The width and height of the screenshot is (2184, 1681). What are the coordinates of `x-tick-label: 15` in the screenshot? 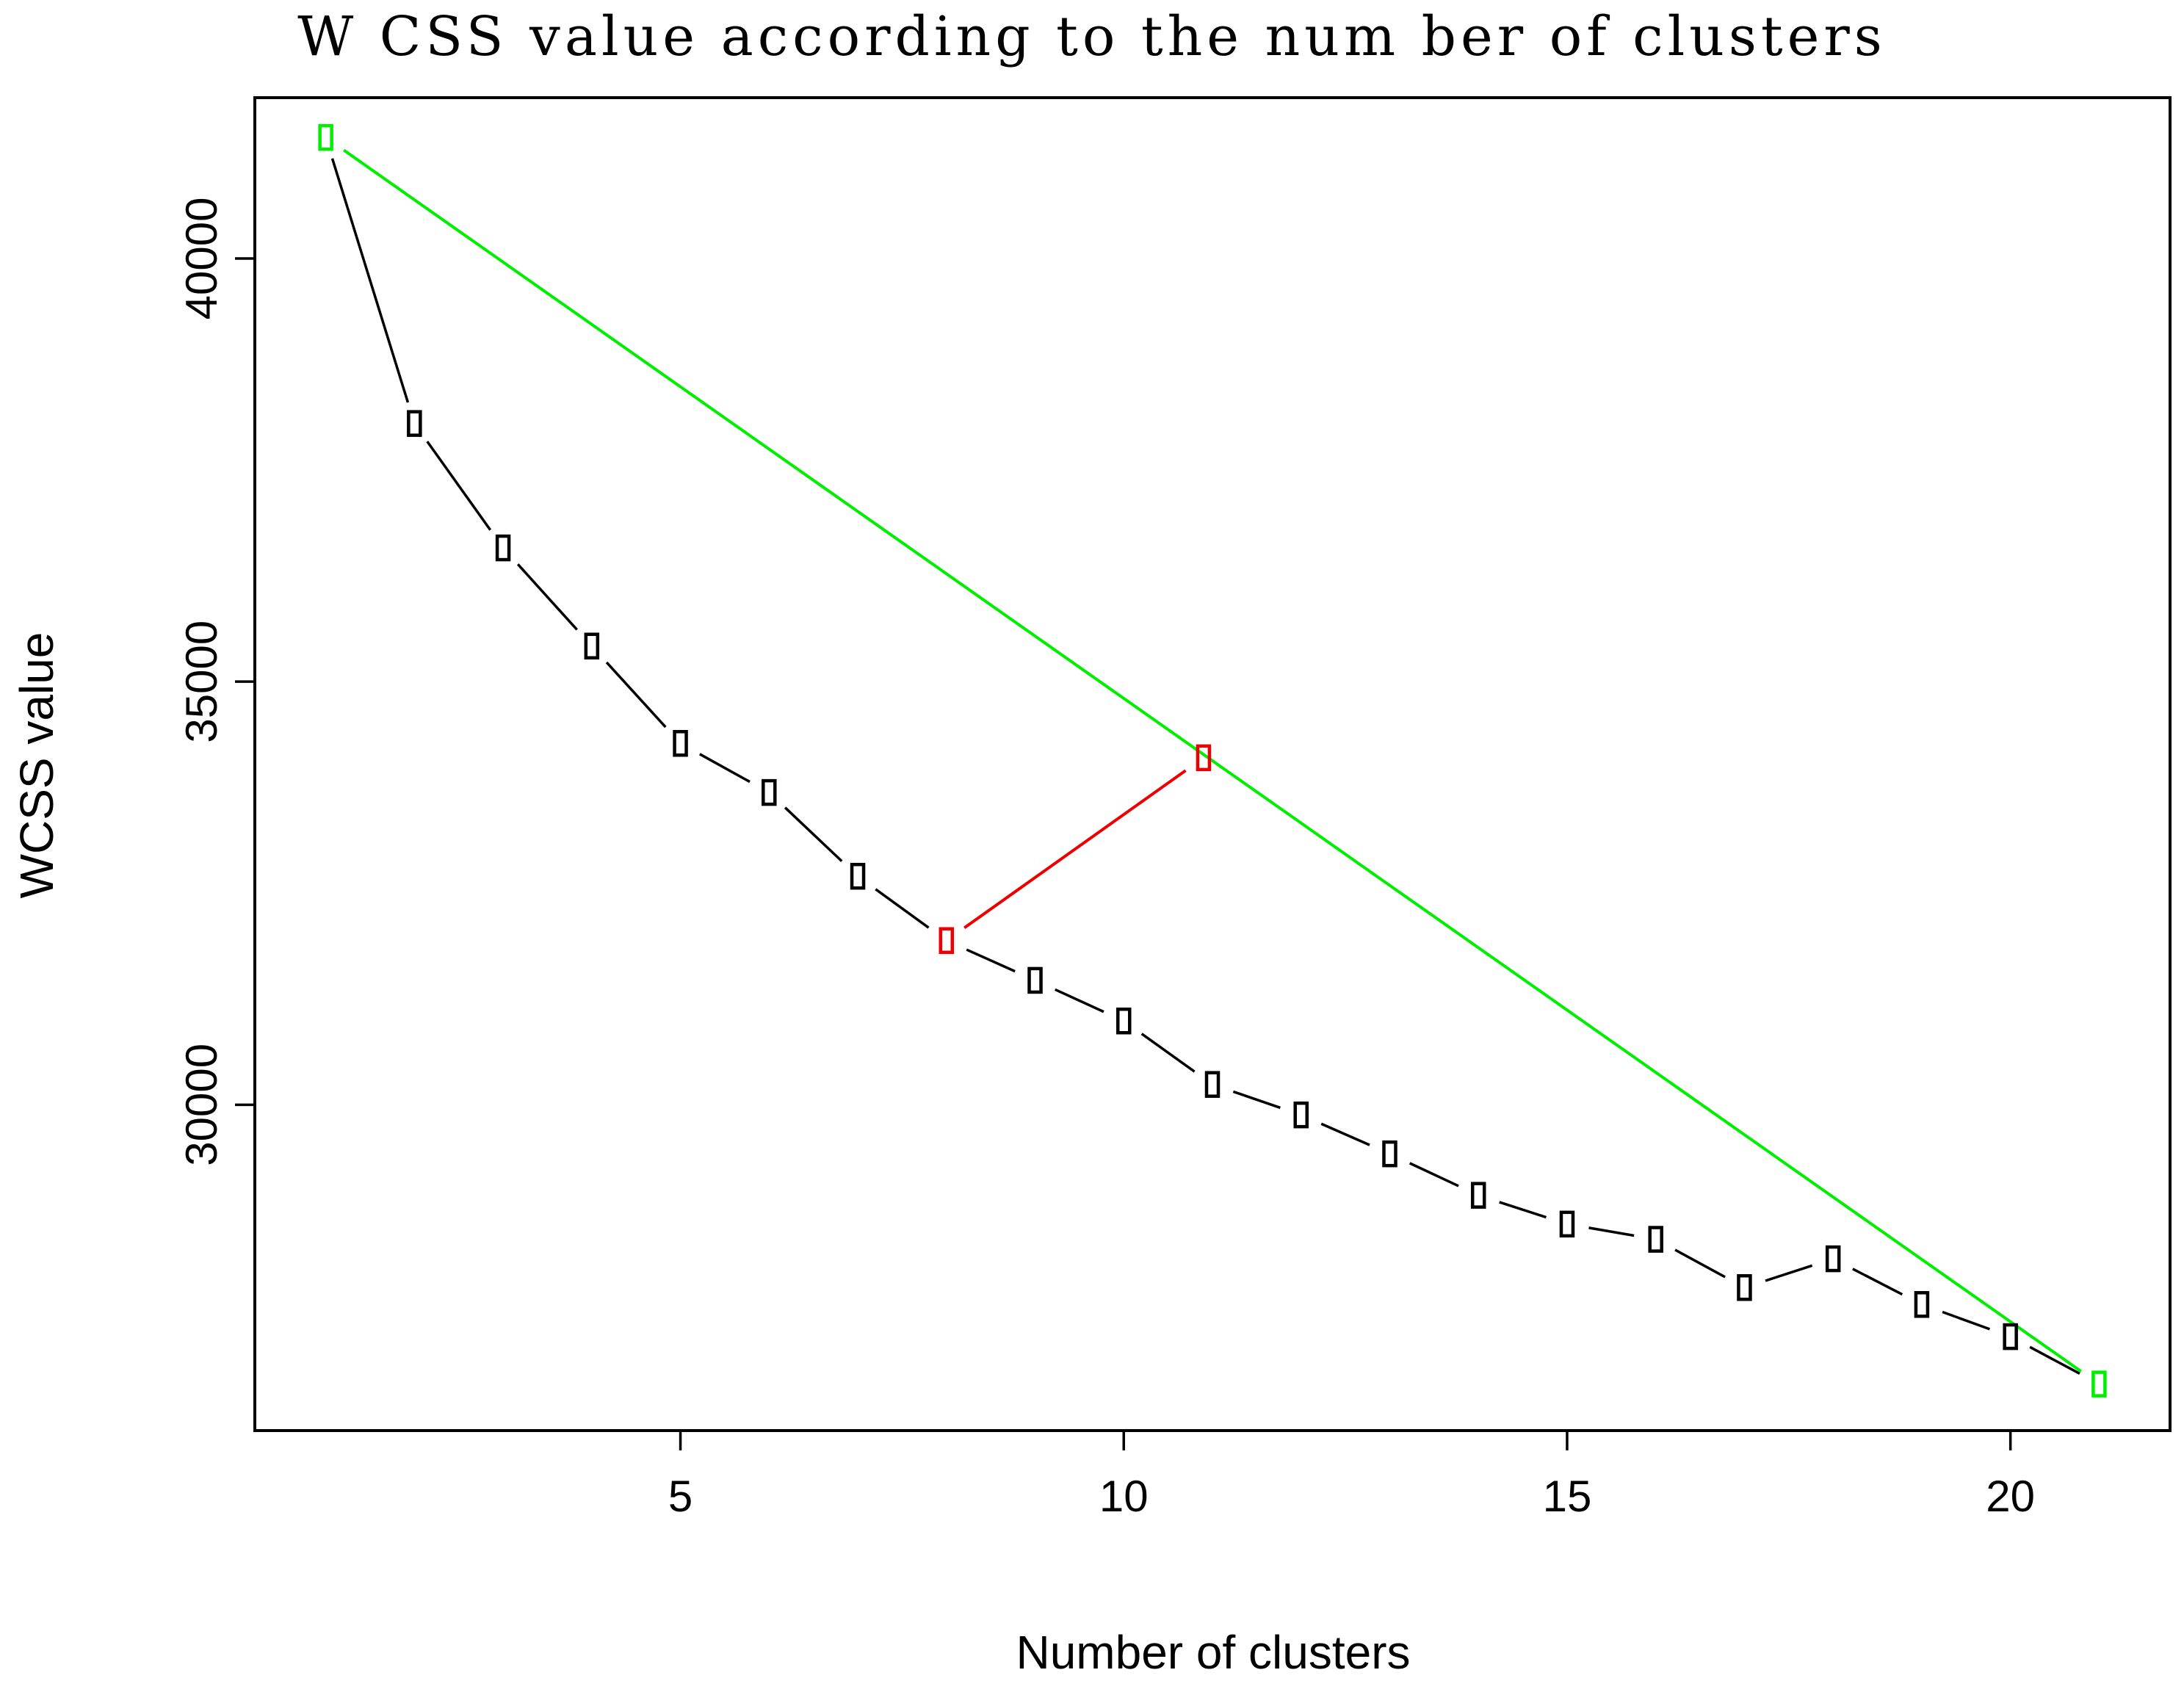 It's located at (1567, 1496).